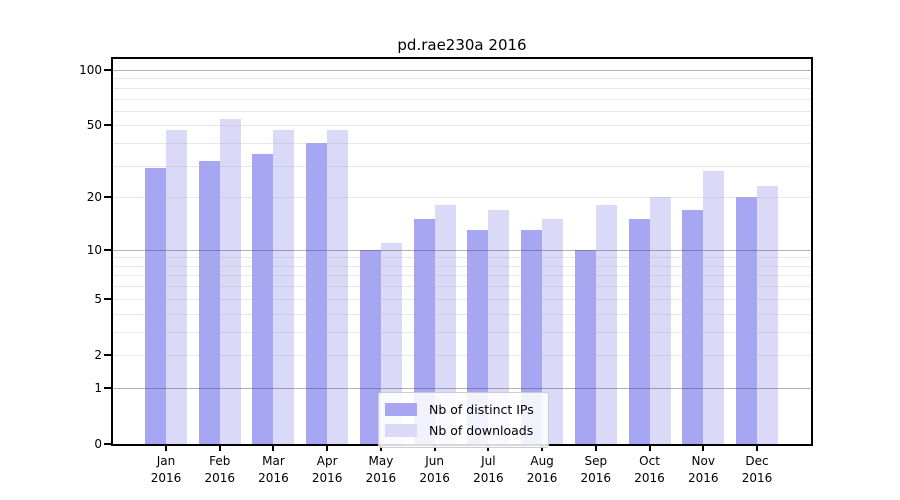 The width and height of the screenshot is (900, 500). I want to click on y-tick-label: 5, so click(98, 298).